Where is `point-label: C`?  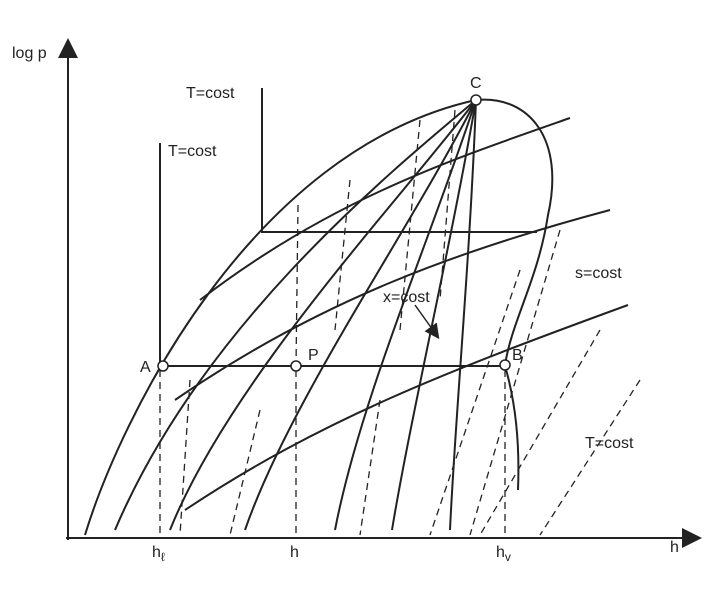 point-label: C is located at coordinates (476, 83).